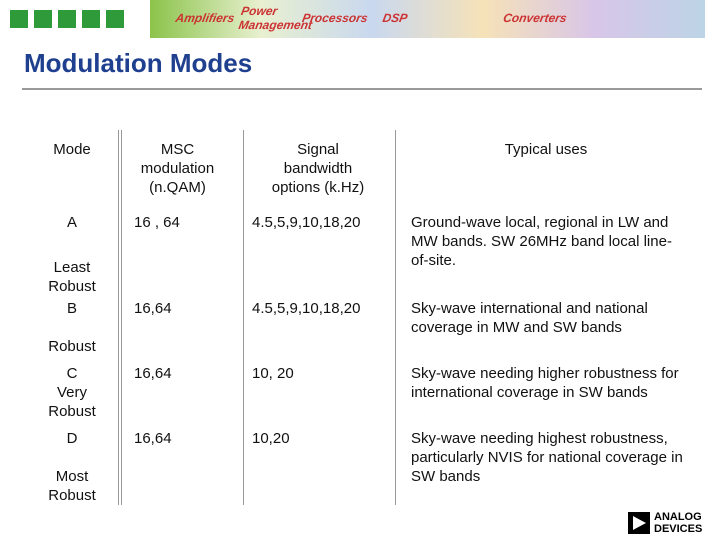 The height and width of the screenshot is (540, 720). I want to click on logo-triangle, so click(639, 523).